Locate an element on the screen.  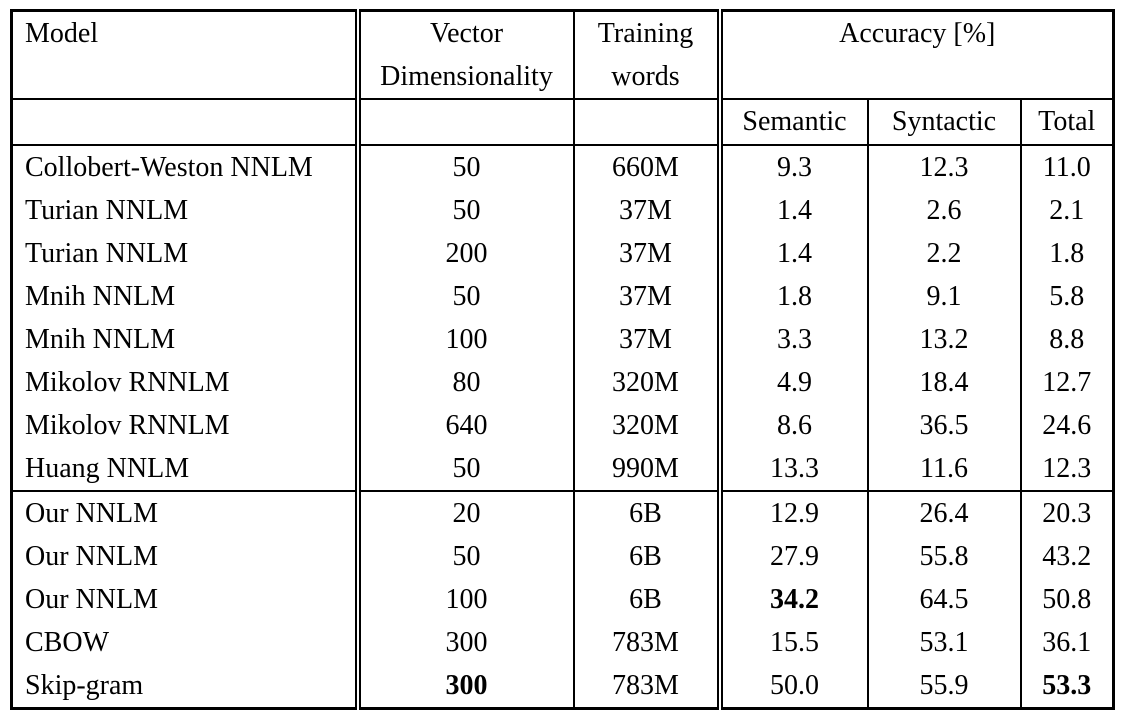
syntactic-cell: 12.3 is located at coordinates (944, 167).